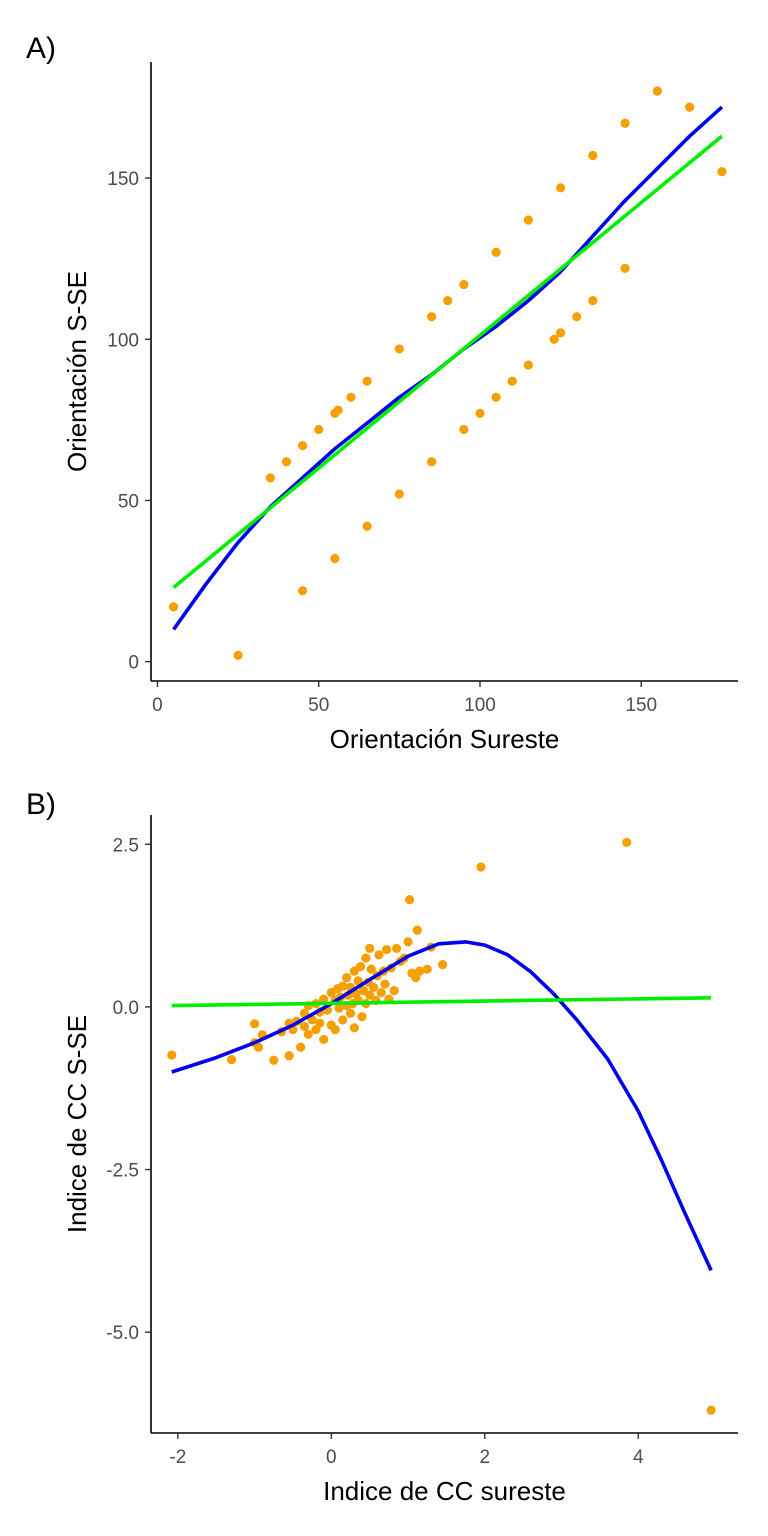 The width and height of the screenshot is (768, 1536). Describe the element at coordinates (122, 1171) in the screenshot. I see `y-tick-label: -2.5` at that location.